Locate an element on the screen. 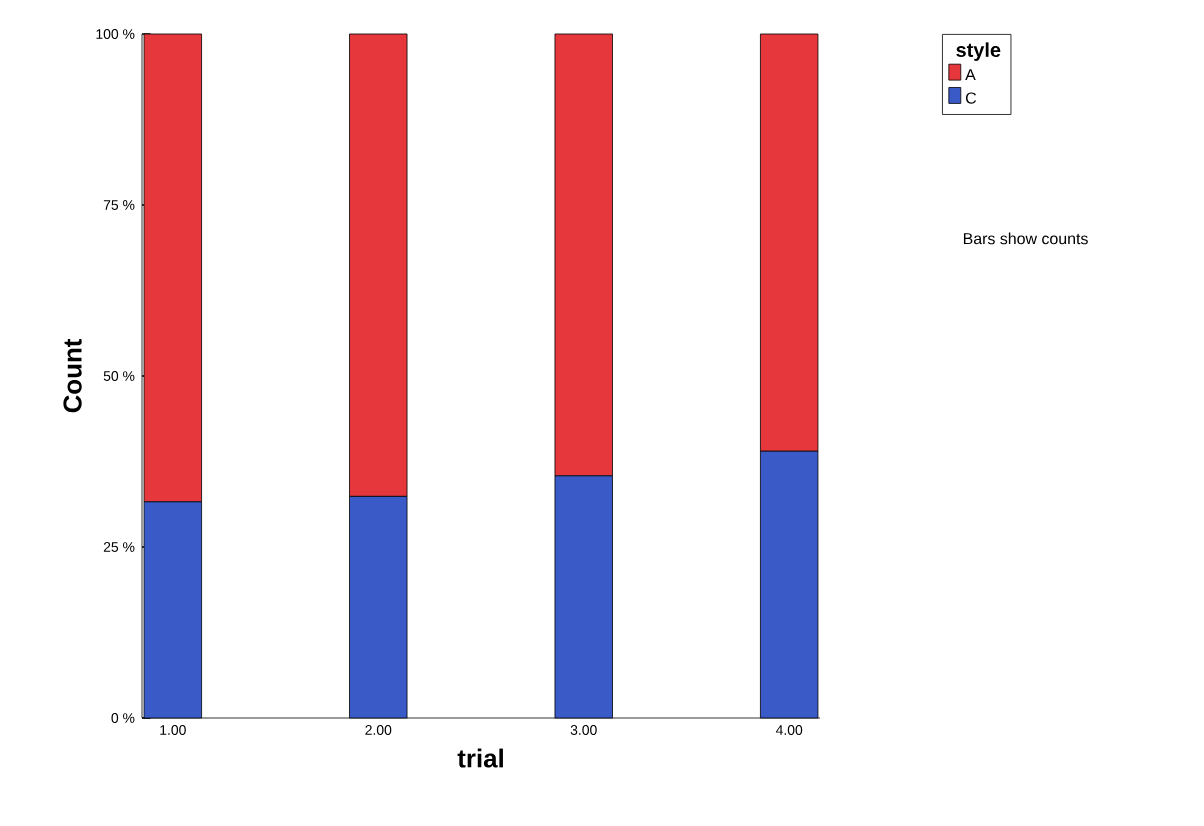 The image size is (1204, 826). x-axis-title: trial is located at coordinates (480, 758).